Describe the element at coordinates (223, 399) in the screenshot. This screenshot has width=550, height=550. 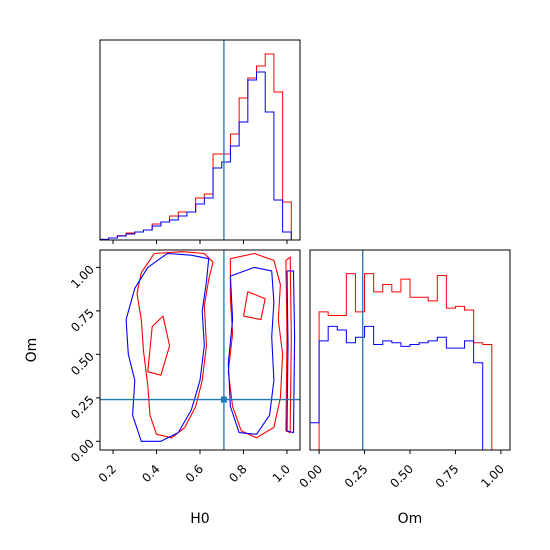
I see `contour-truth-marker` at that location.